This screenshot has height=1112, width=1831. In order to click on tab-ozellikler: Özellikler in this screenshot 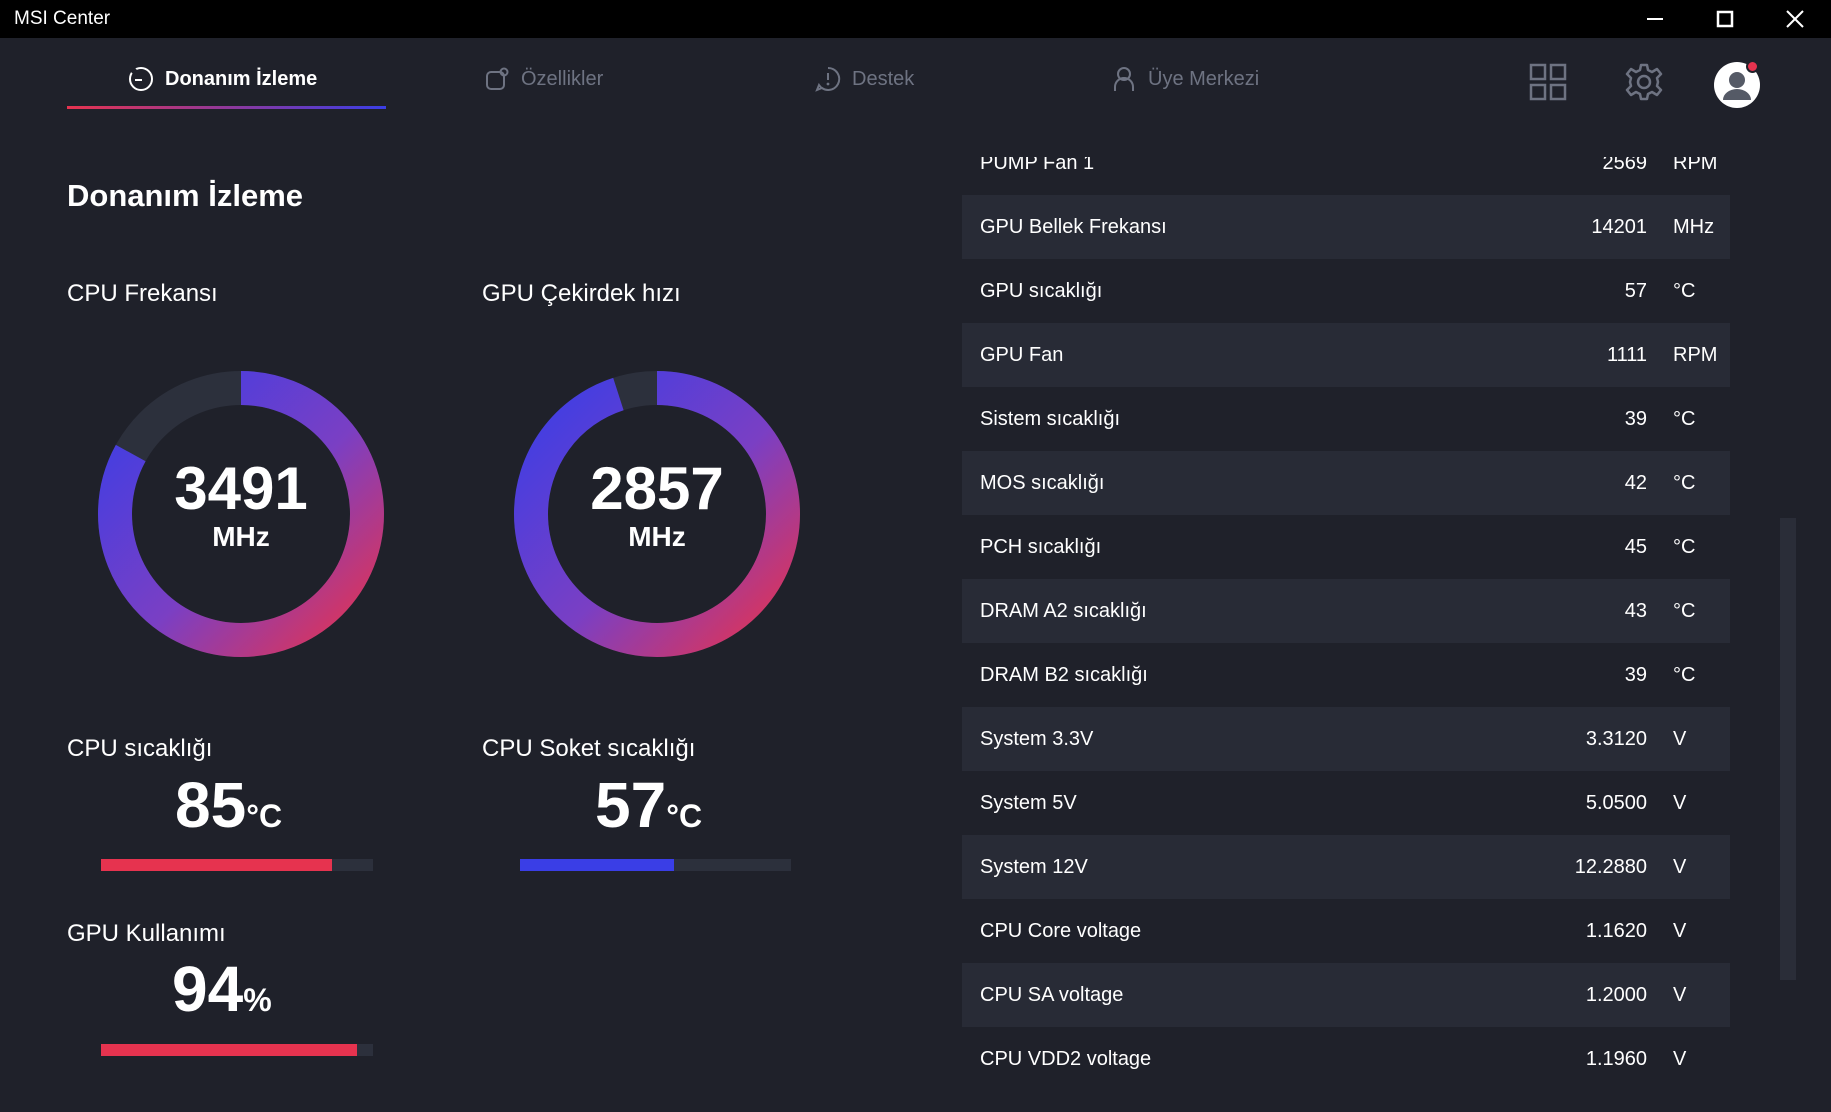, I will do `click(543, 79)`.